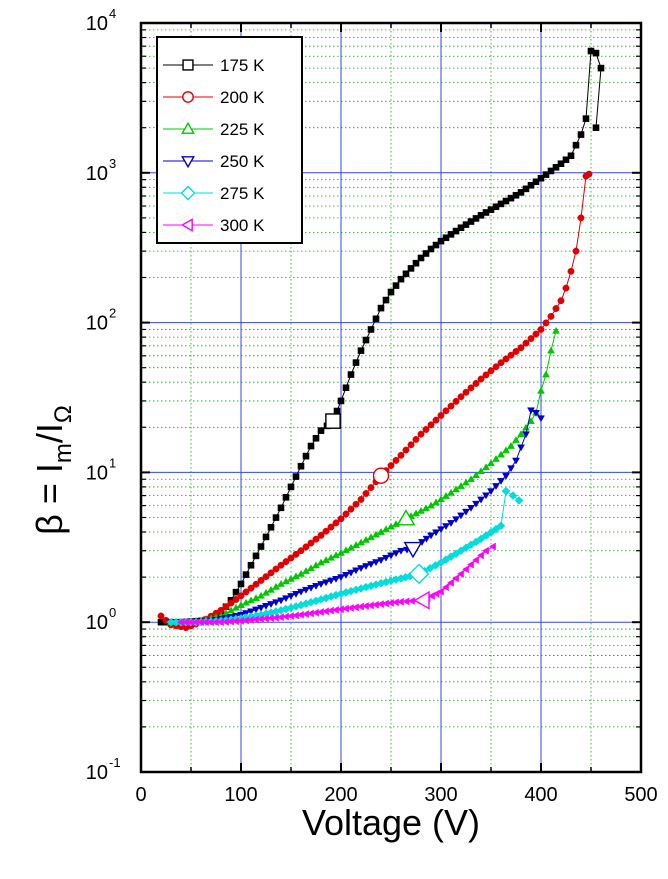  I want to click on y-axis-title: β = Im/IΩ, so click(53, 470).